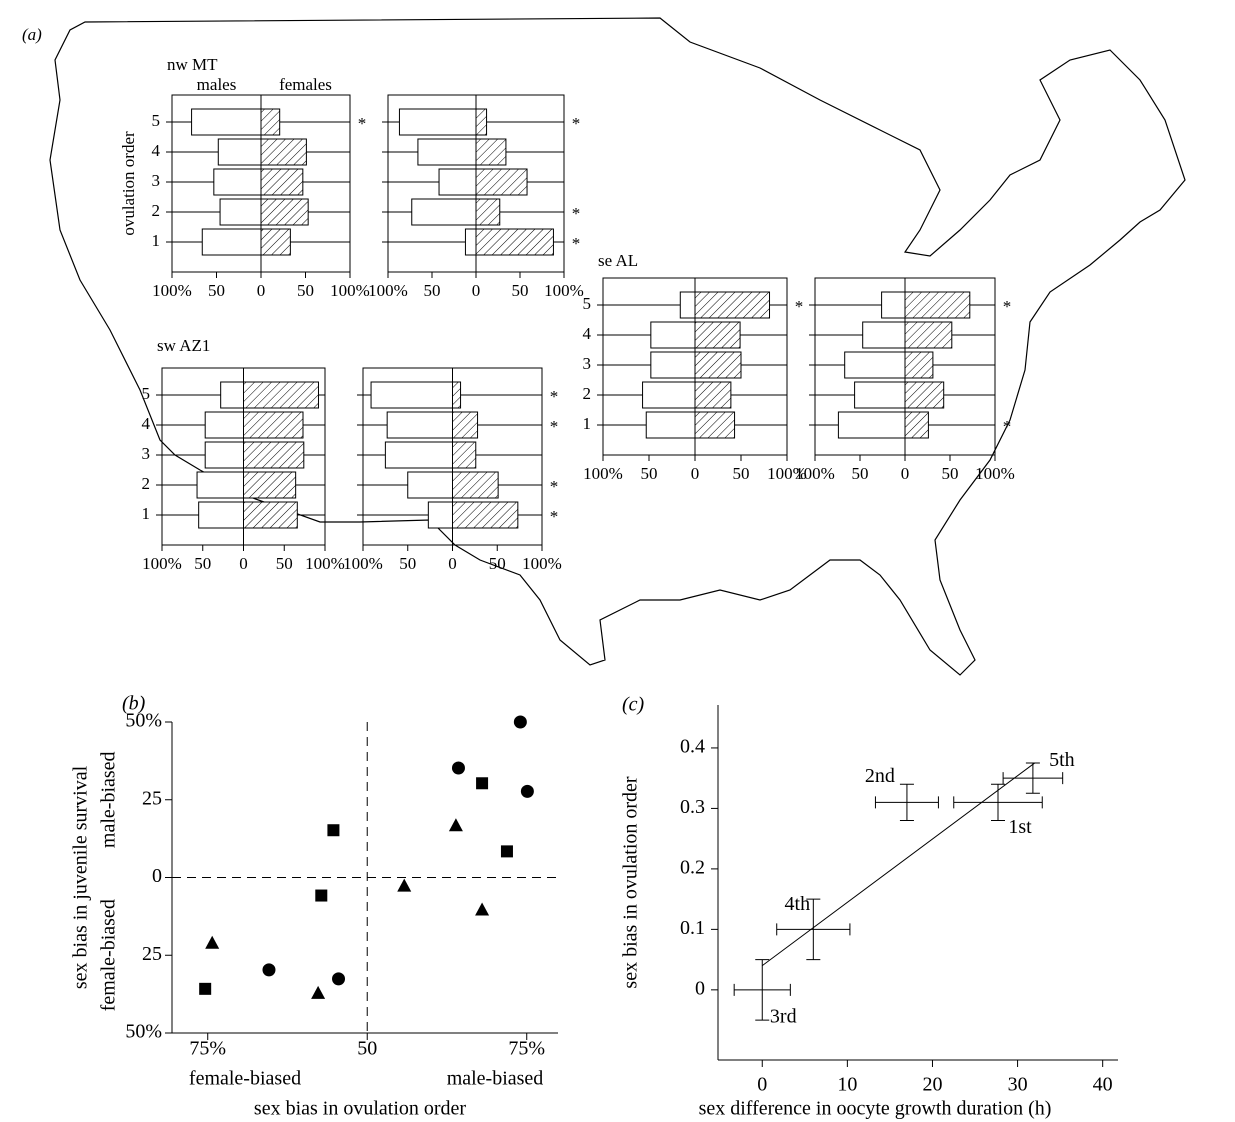 This screenshot has height=1122, width=1235. What do you see at coordinates (109, 955) in the screenshot?
I see `y-side-label: female-biased` at bounding box center [109, 955].